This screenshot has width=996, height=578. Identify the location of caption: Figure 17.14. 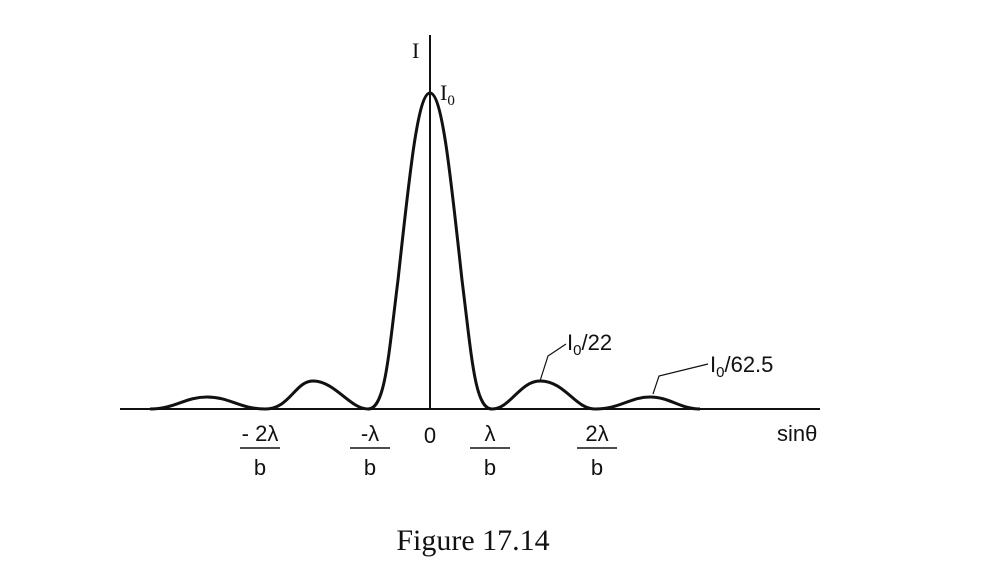
(472, 540).